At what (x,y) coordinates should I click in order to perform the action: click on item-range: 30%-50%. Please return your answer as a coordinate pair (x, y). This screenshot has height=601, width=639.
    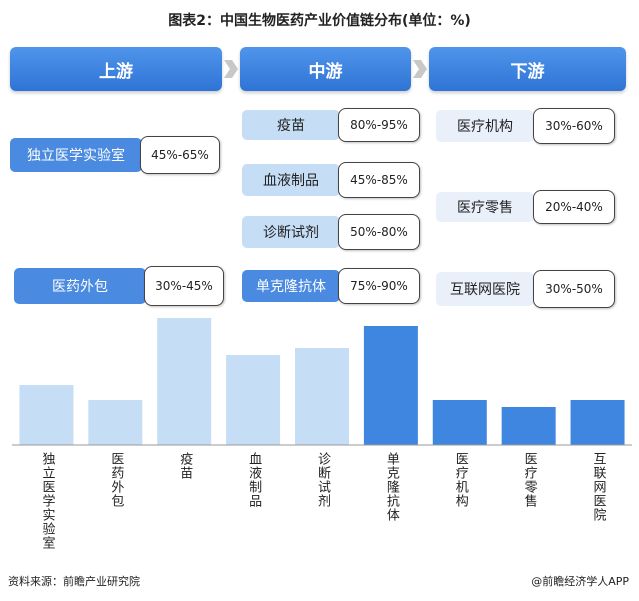
    Looking at the image, I should click on (574, 289).